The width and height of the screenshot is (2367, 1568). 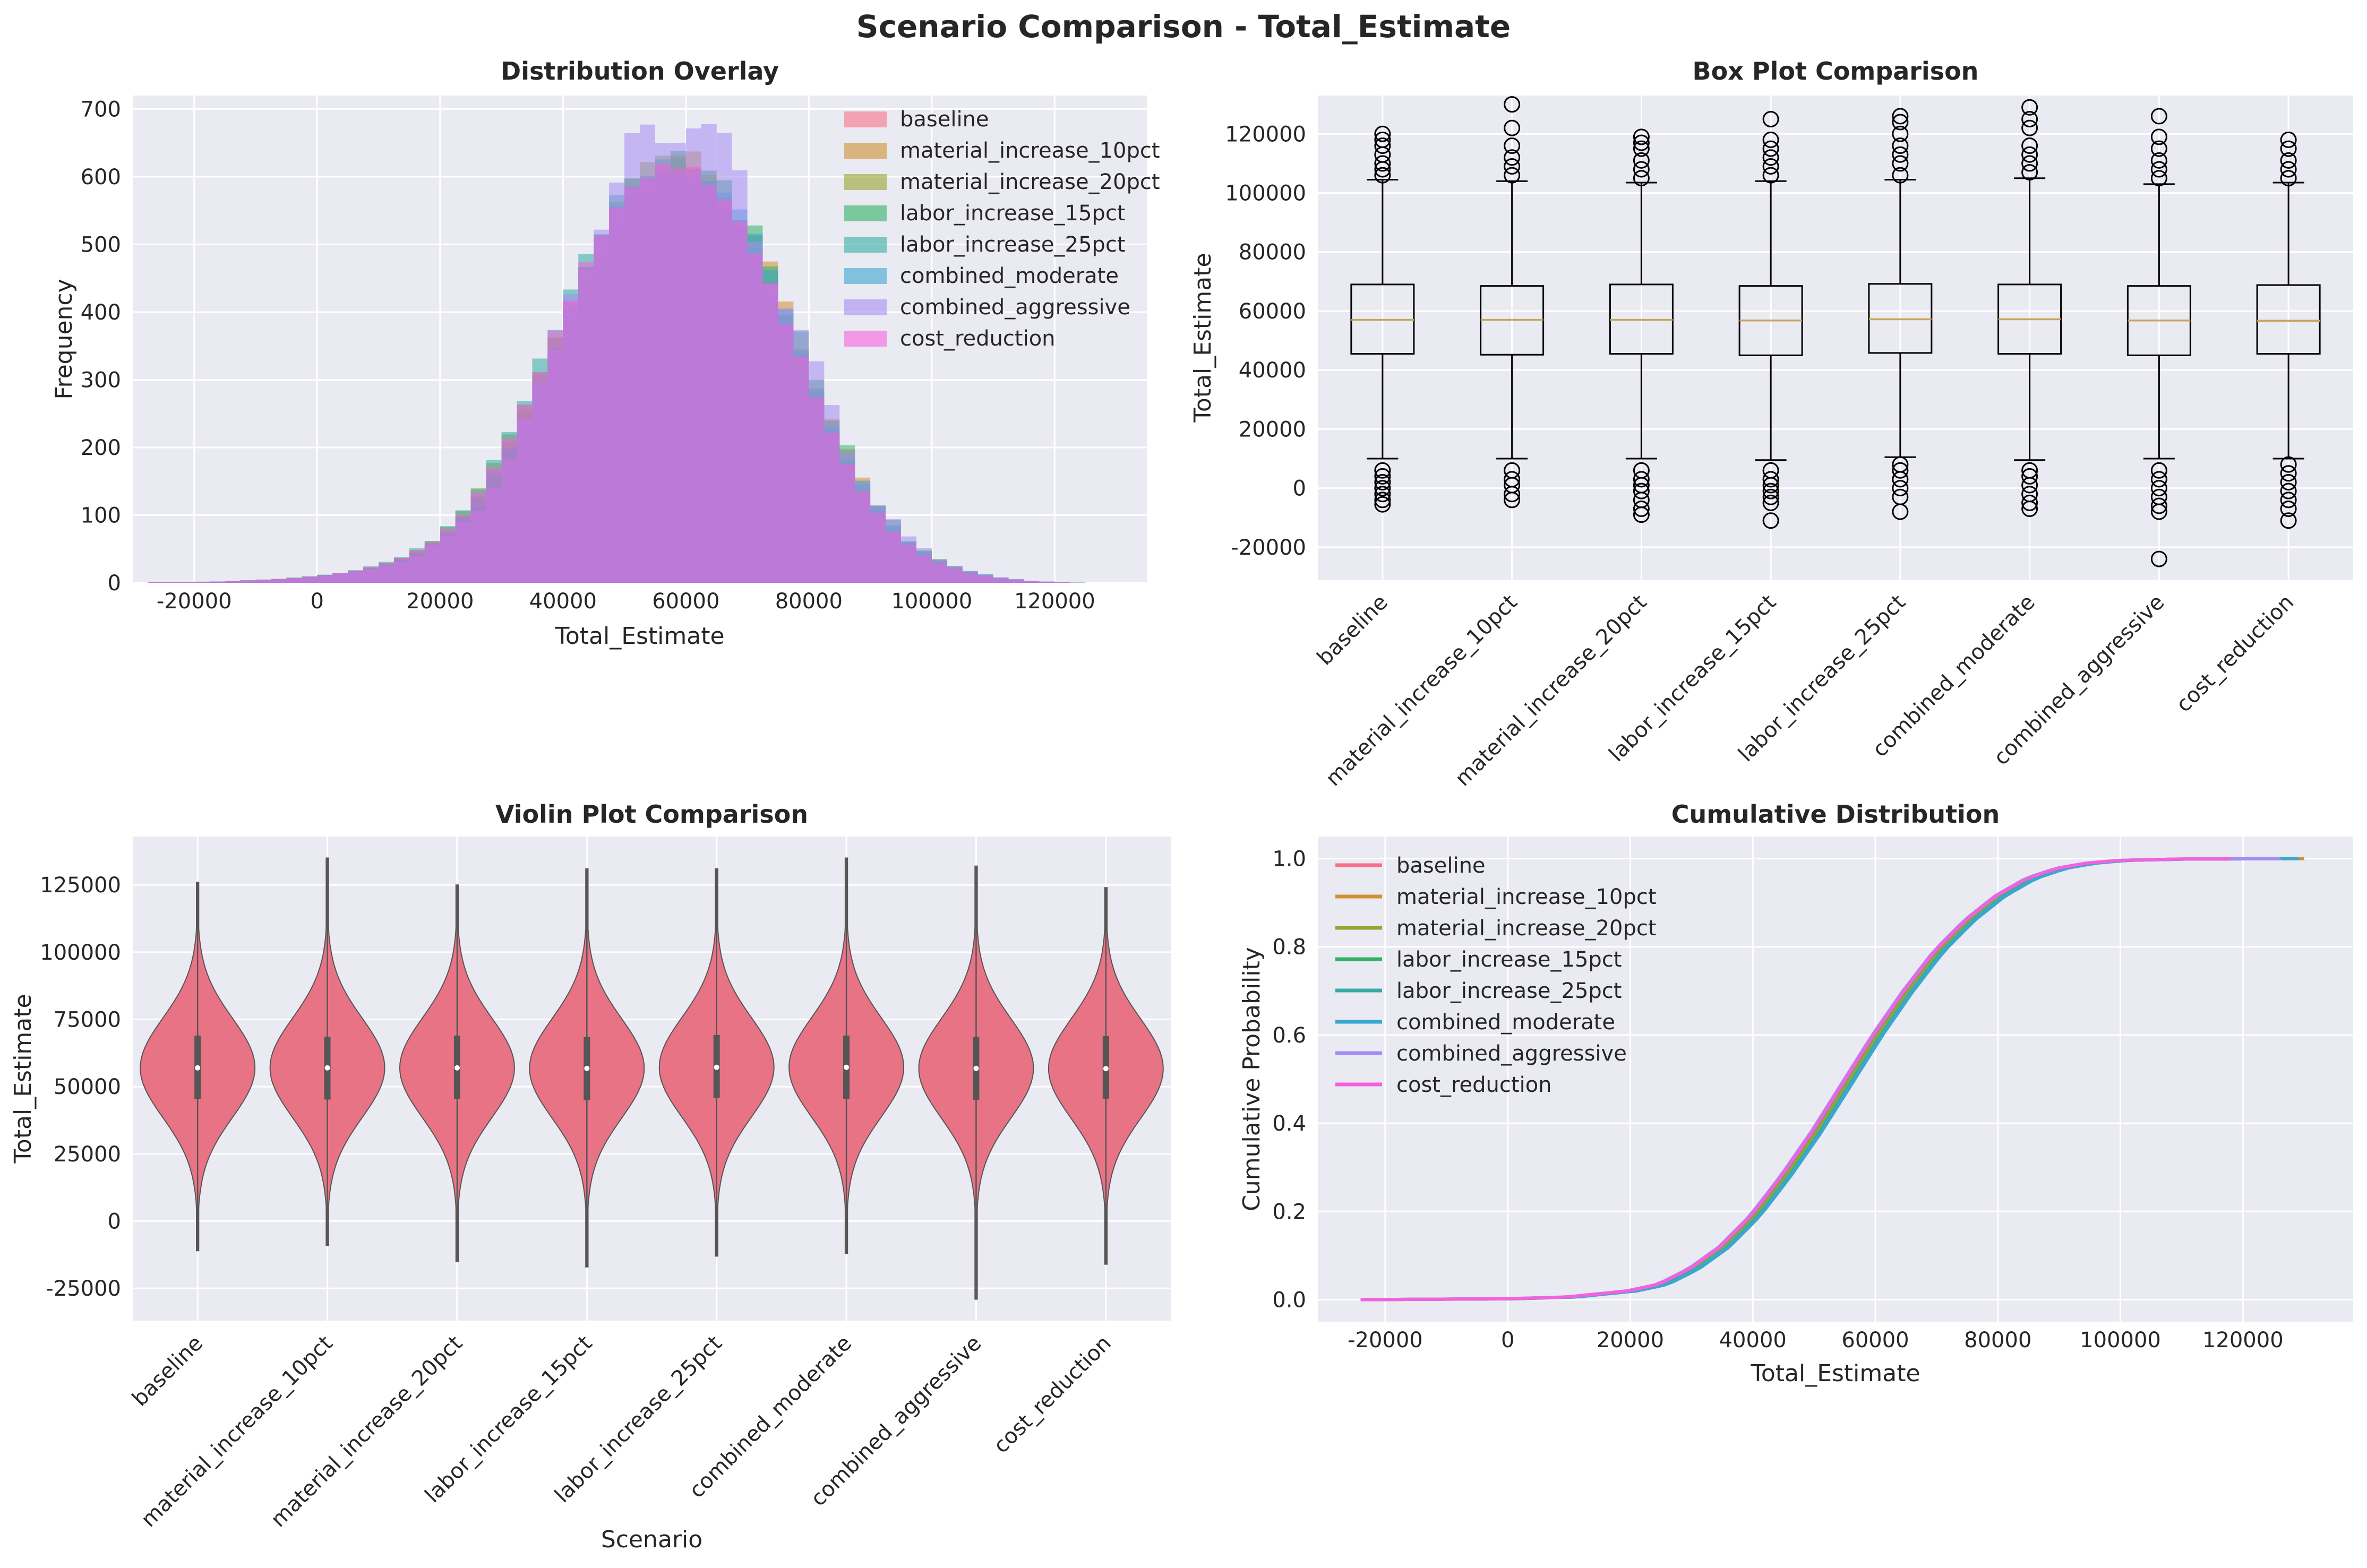 I want to click on y-tick-label: 0.6, so click(x=1289, y=1035).